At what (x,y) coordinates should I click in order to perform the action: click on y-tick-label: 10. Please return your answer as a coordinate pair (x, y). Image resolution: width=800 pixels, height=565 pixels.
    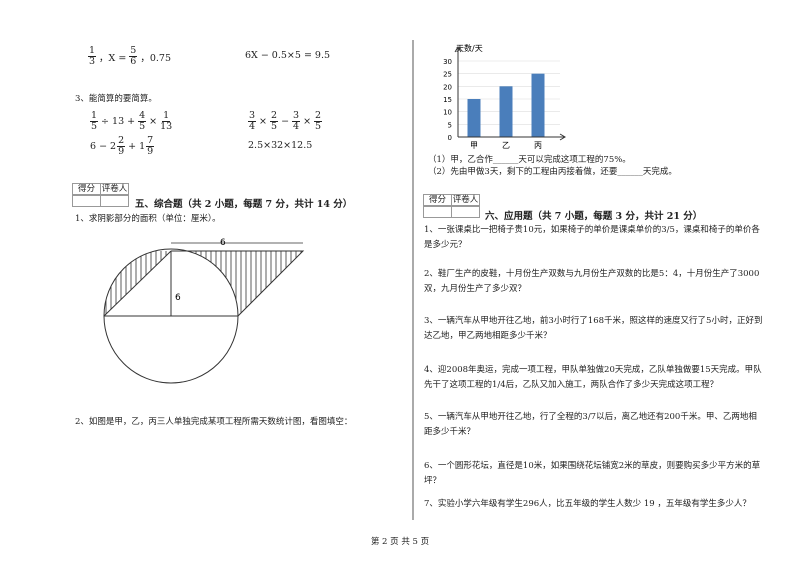
    Looking at the image, I should click on (447, 113).